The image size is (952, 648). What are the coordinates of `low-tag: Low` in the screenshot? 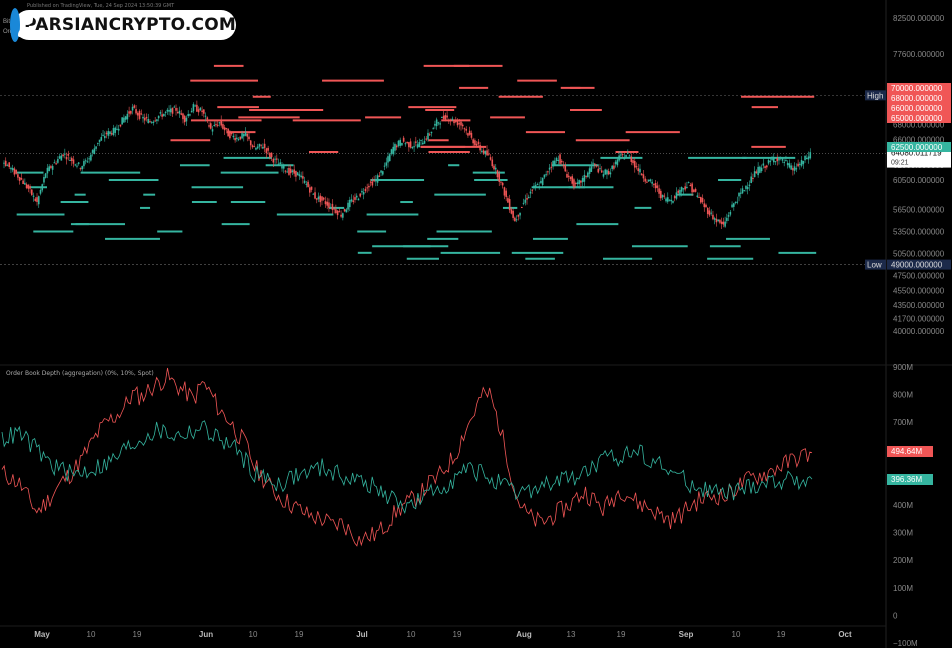 It's located at (874, 265).